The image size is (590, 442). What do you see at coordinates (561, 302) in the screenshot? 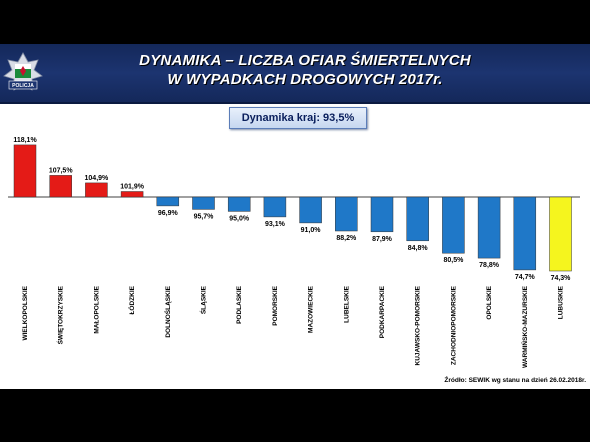
I see `category-label-15: LUBUSKIE` at bounding box center [561, 302].